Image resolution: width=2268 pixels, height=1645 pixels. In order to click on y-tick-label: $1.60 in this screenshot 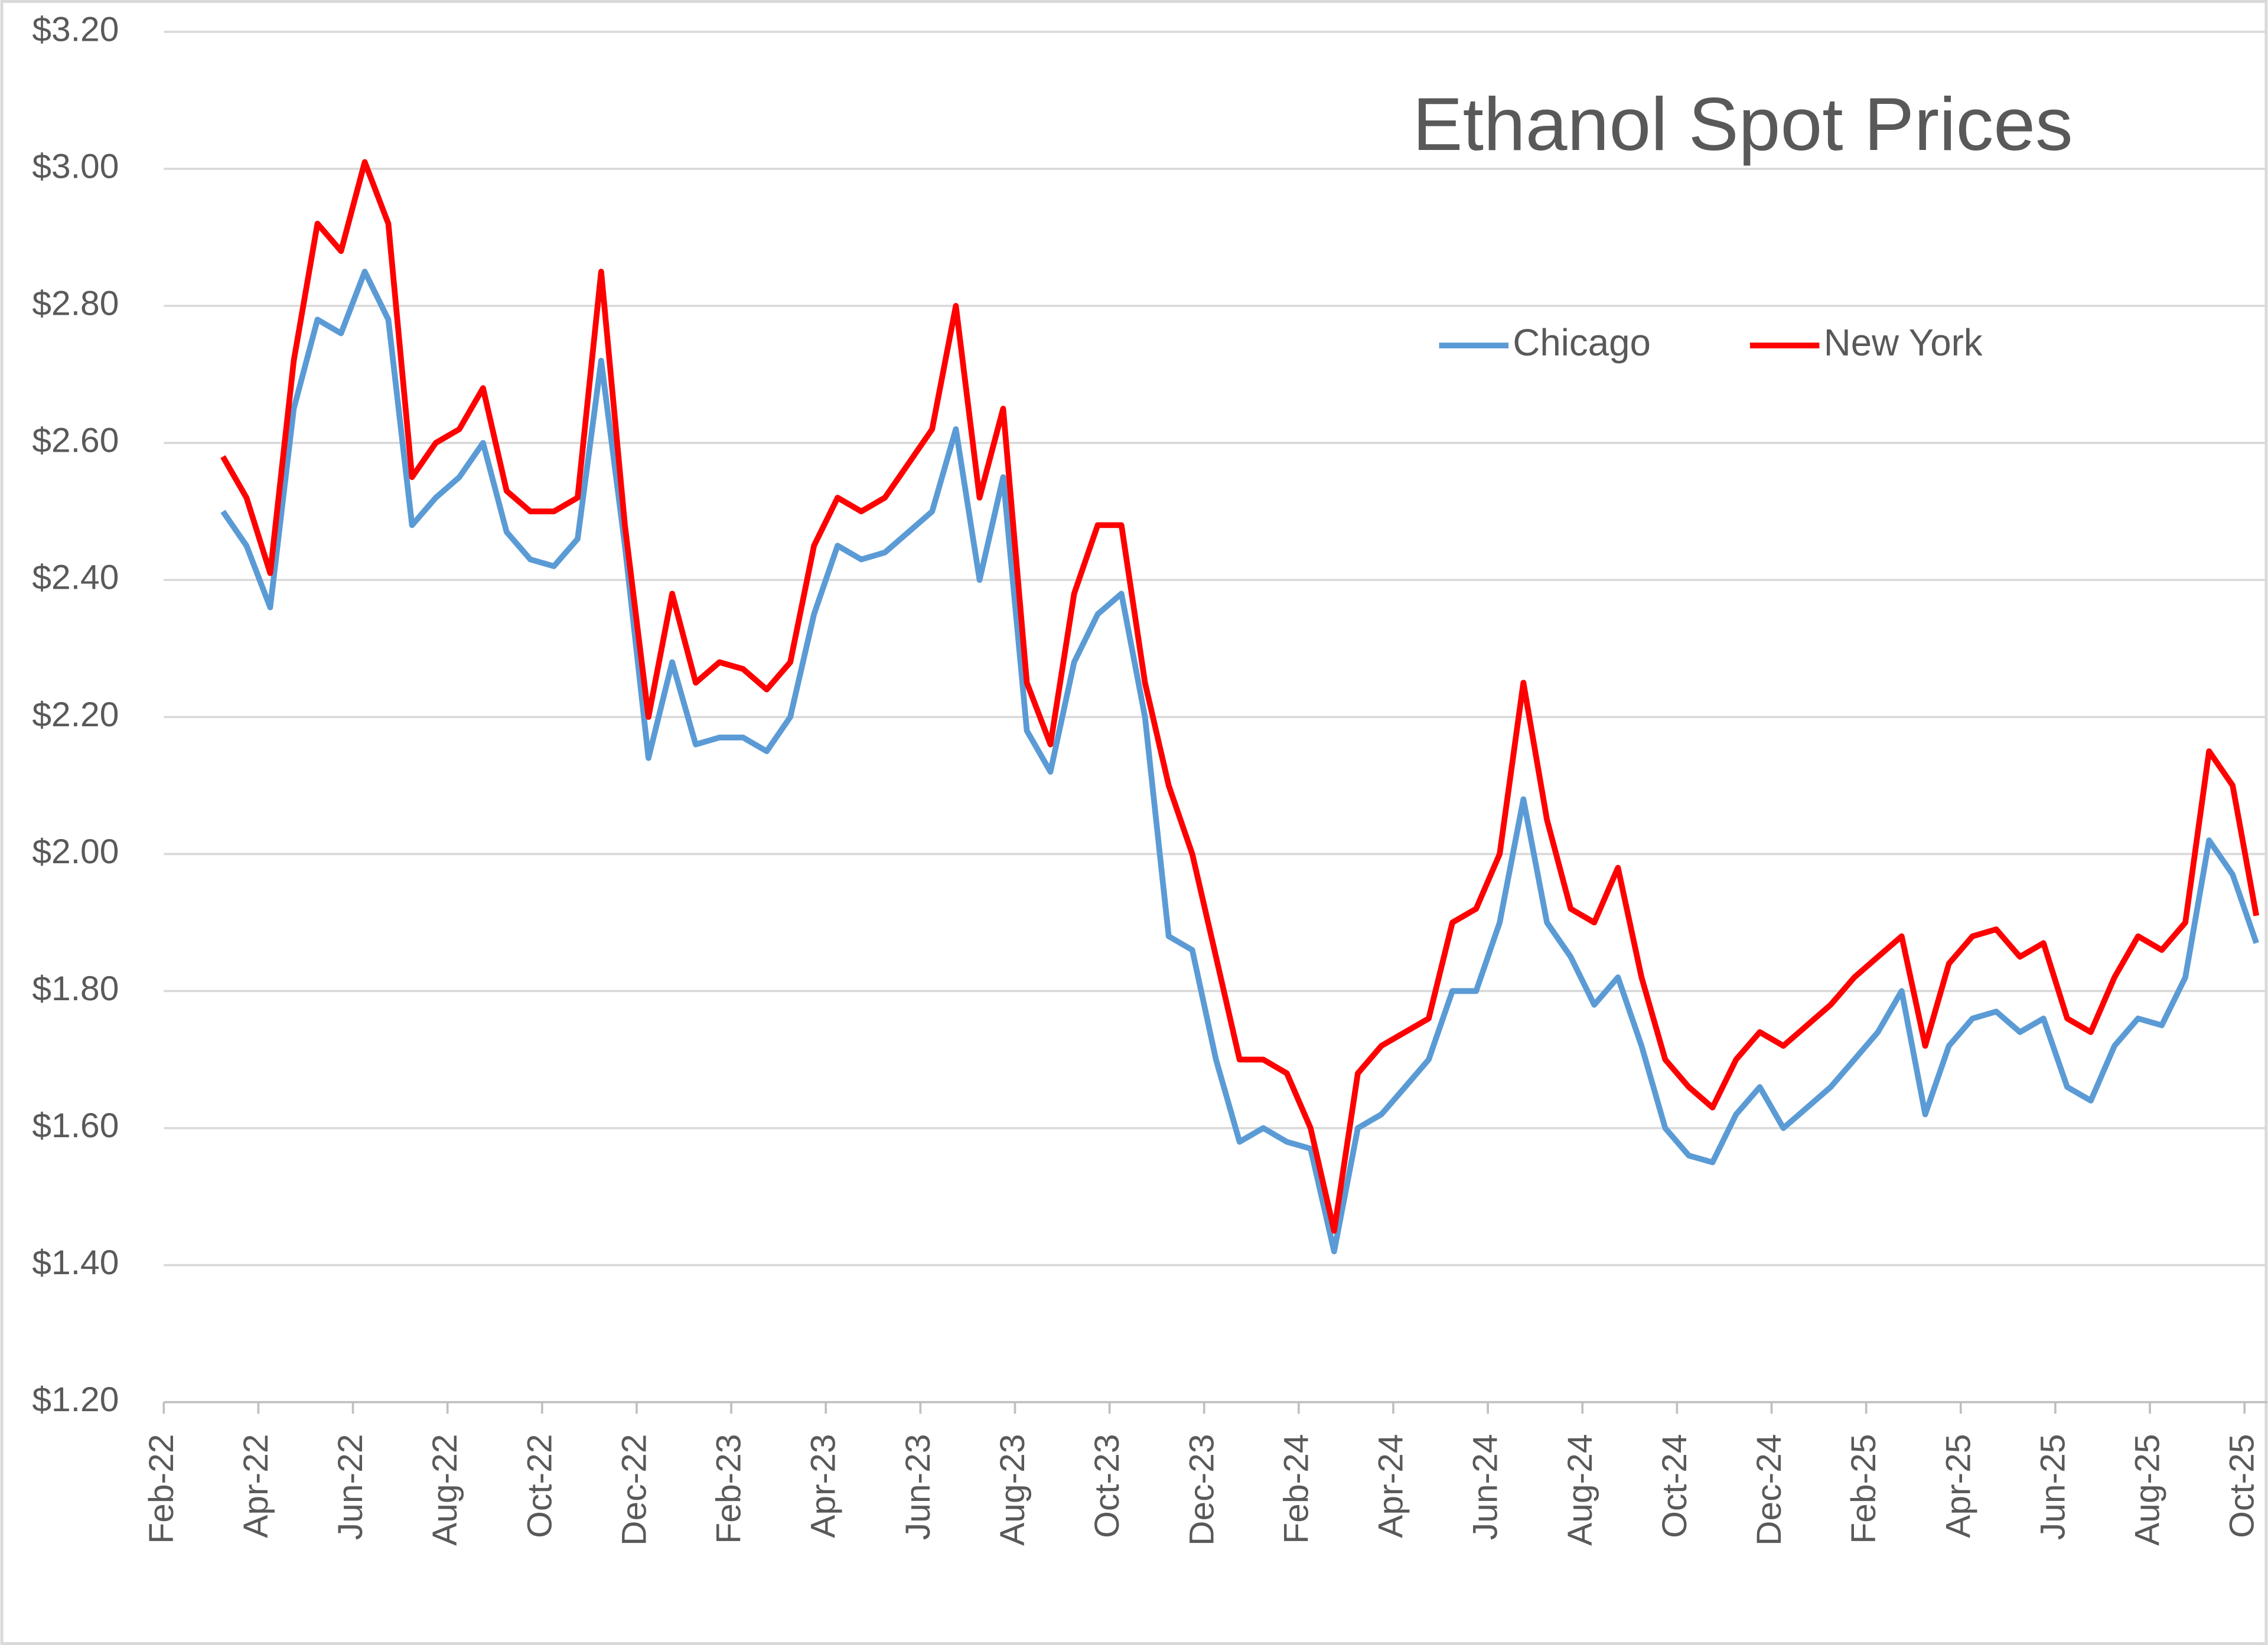, I will do `click(75, 1126)`.